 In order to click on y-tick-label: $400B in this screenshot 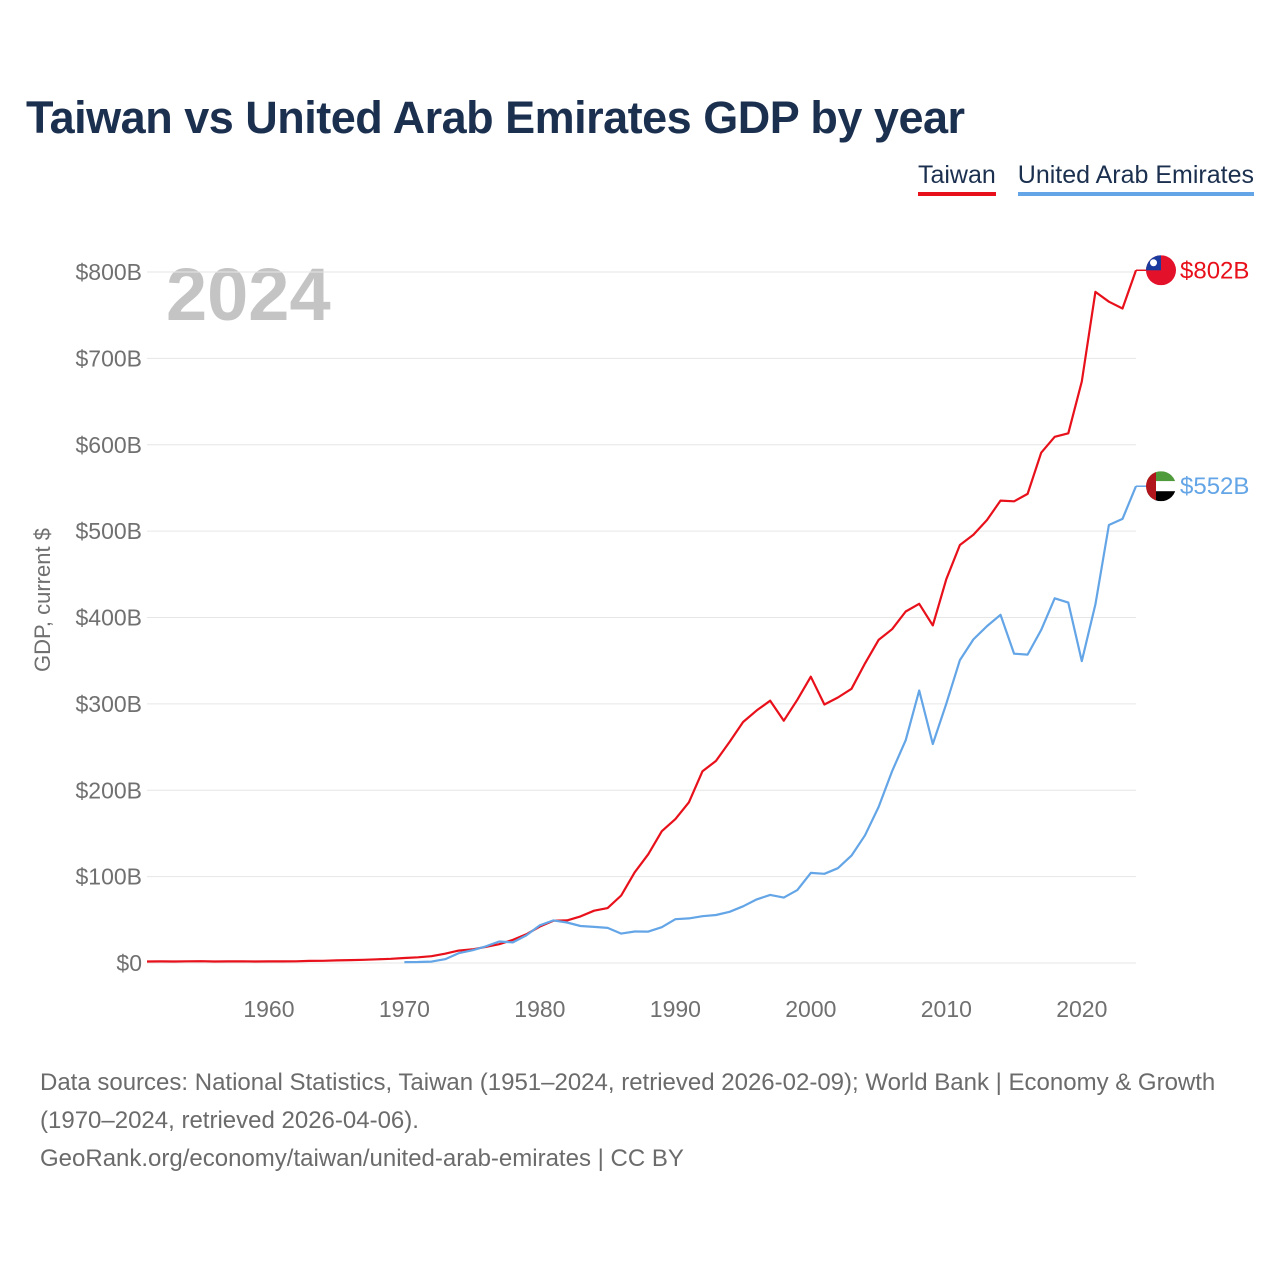, I will do `click(108, 618)`.